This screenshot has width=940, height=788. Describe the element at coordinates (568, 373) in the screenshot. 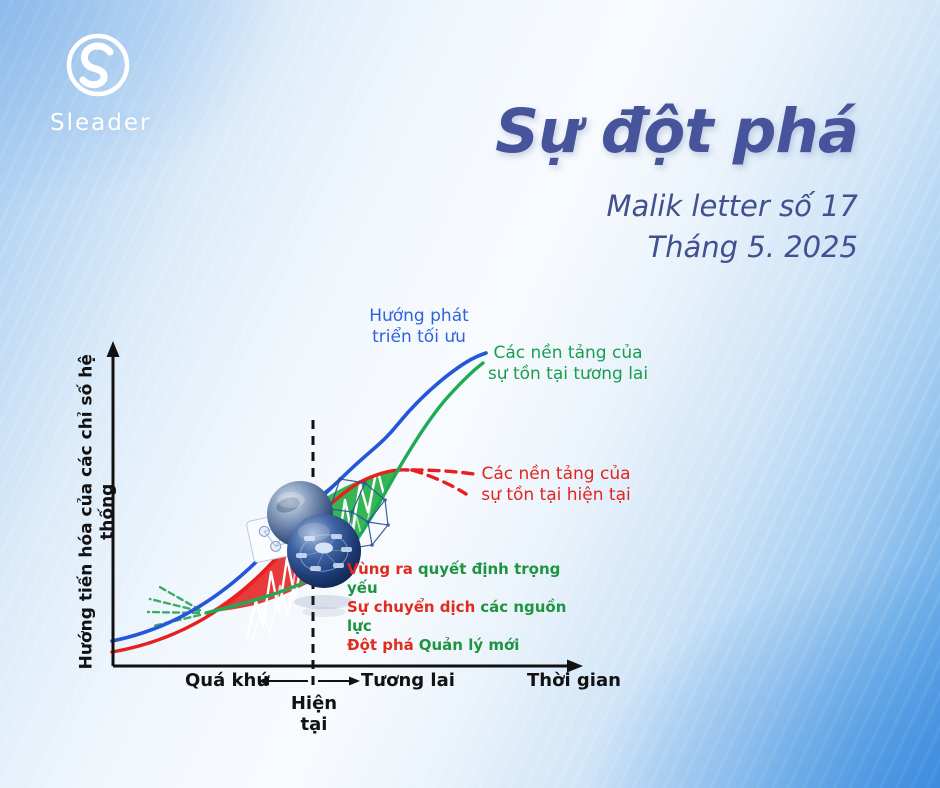

I see `future-curve-label-line2: sự tồn tại tương lai` at that location.